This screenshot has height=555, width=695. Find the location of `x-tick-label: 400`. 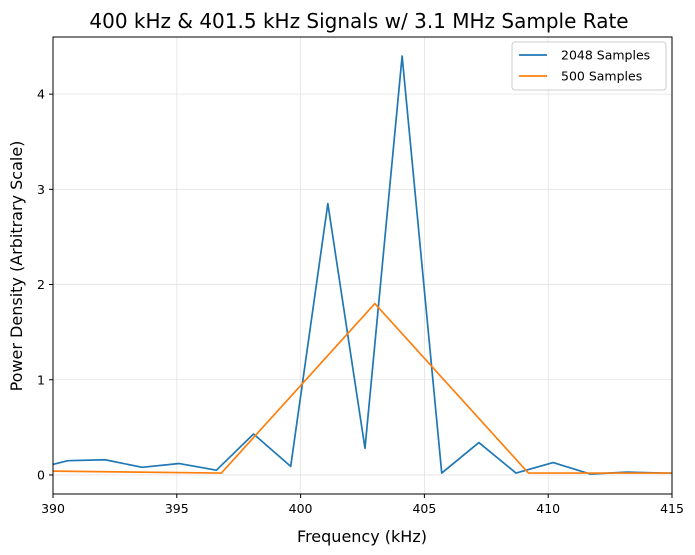

x-tick-label: 400 is located at coordinates (301, 508).